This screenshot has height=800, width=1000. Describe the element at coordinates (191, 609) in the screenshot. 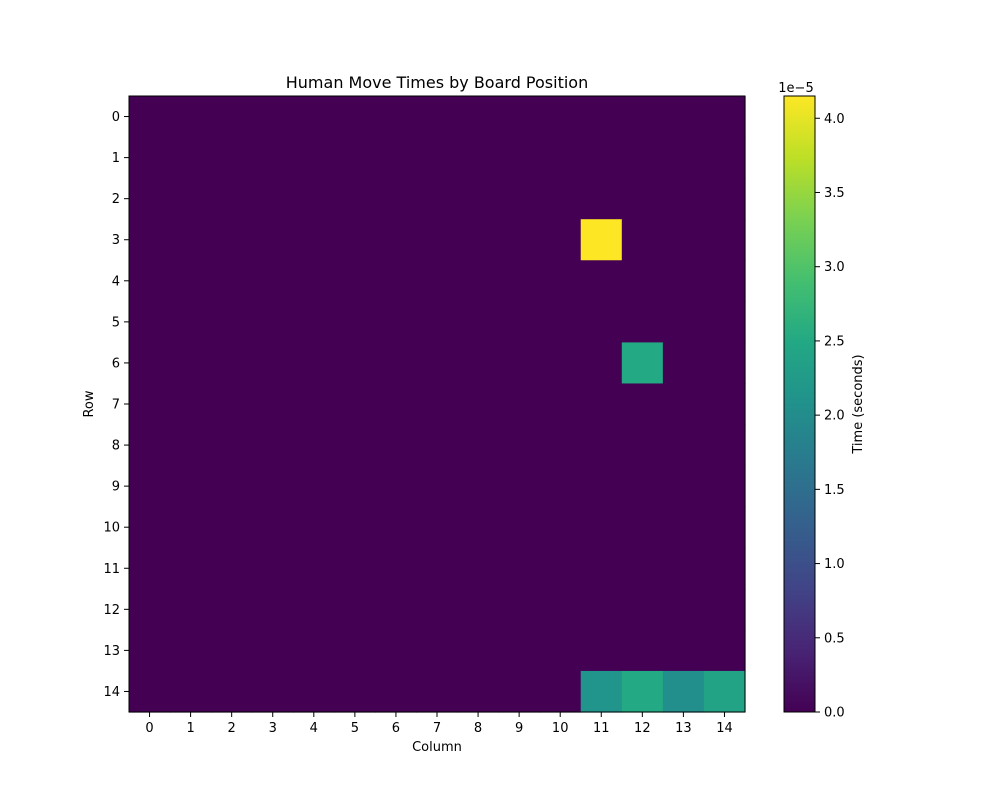

I see `heatmap-cell-r12-c1` at that location.